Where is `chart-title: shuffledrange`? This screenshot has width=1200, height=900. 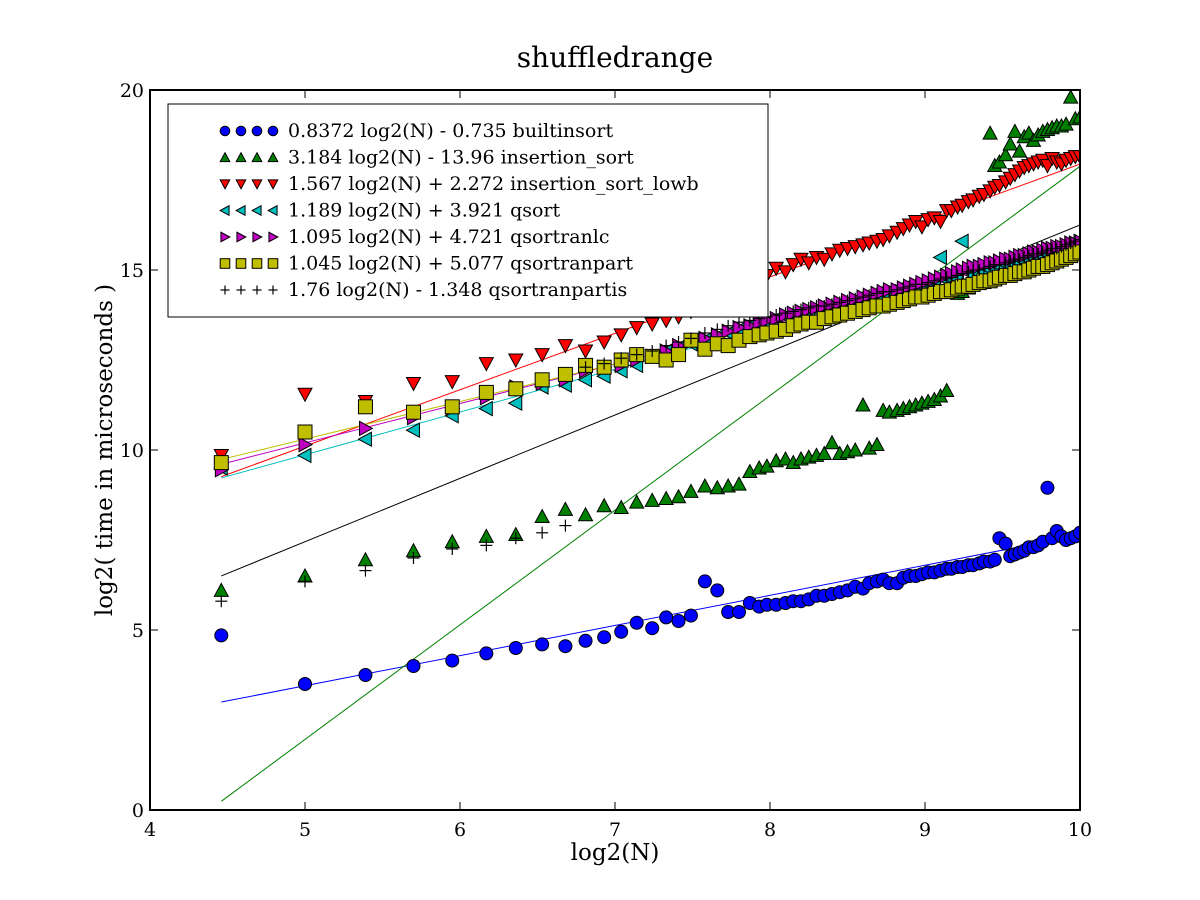
chart-title: shuffledrange is located at coordinates (615, 57).